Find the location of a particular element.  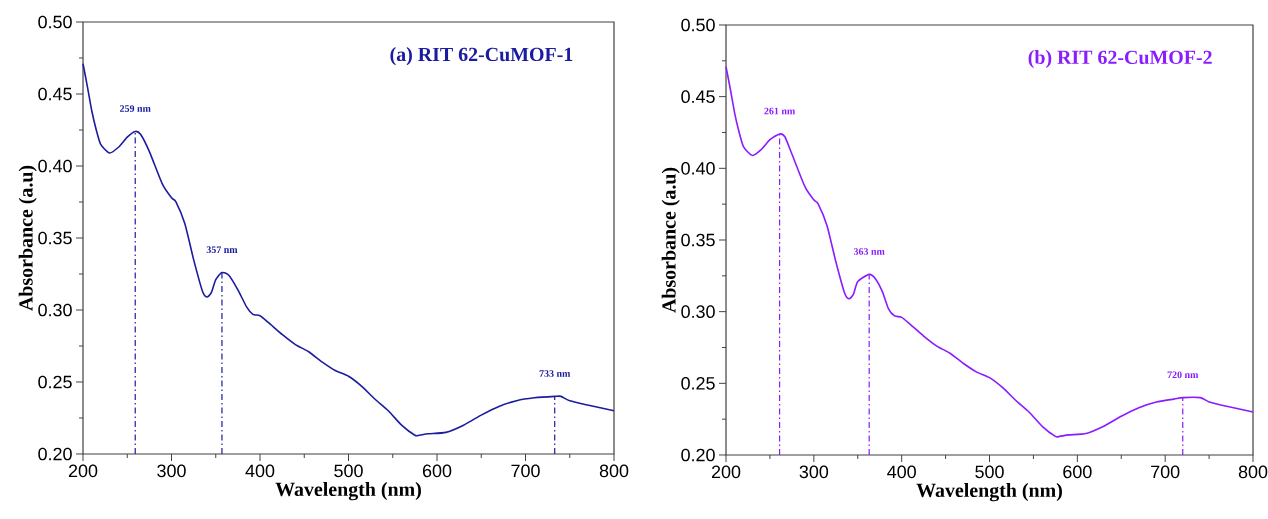

annotation: 720 nm is located at coordinates (1183, 375).